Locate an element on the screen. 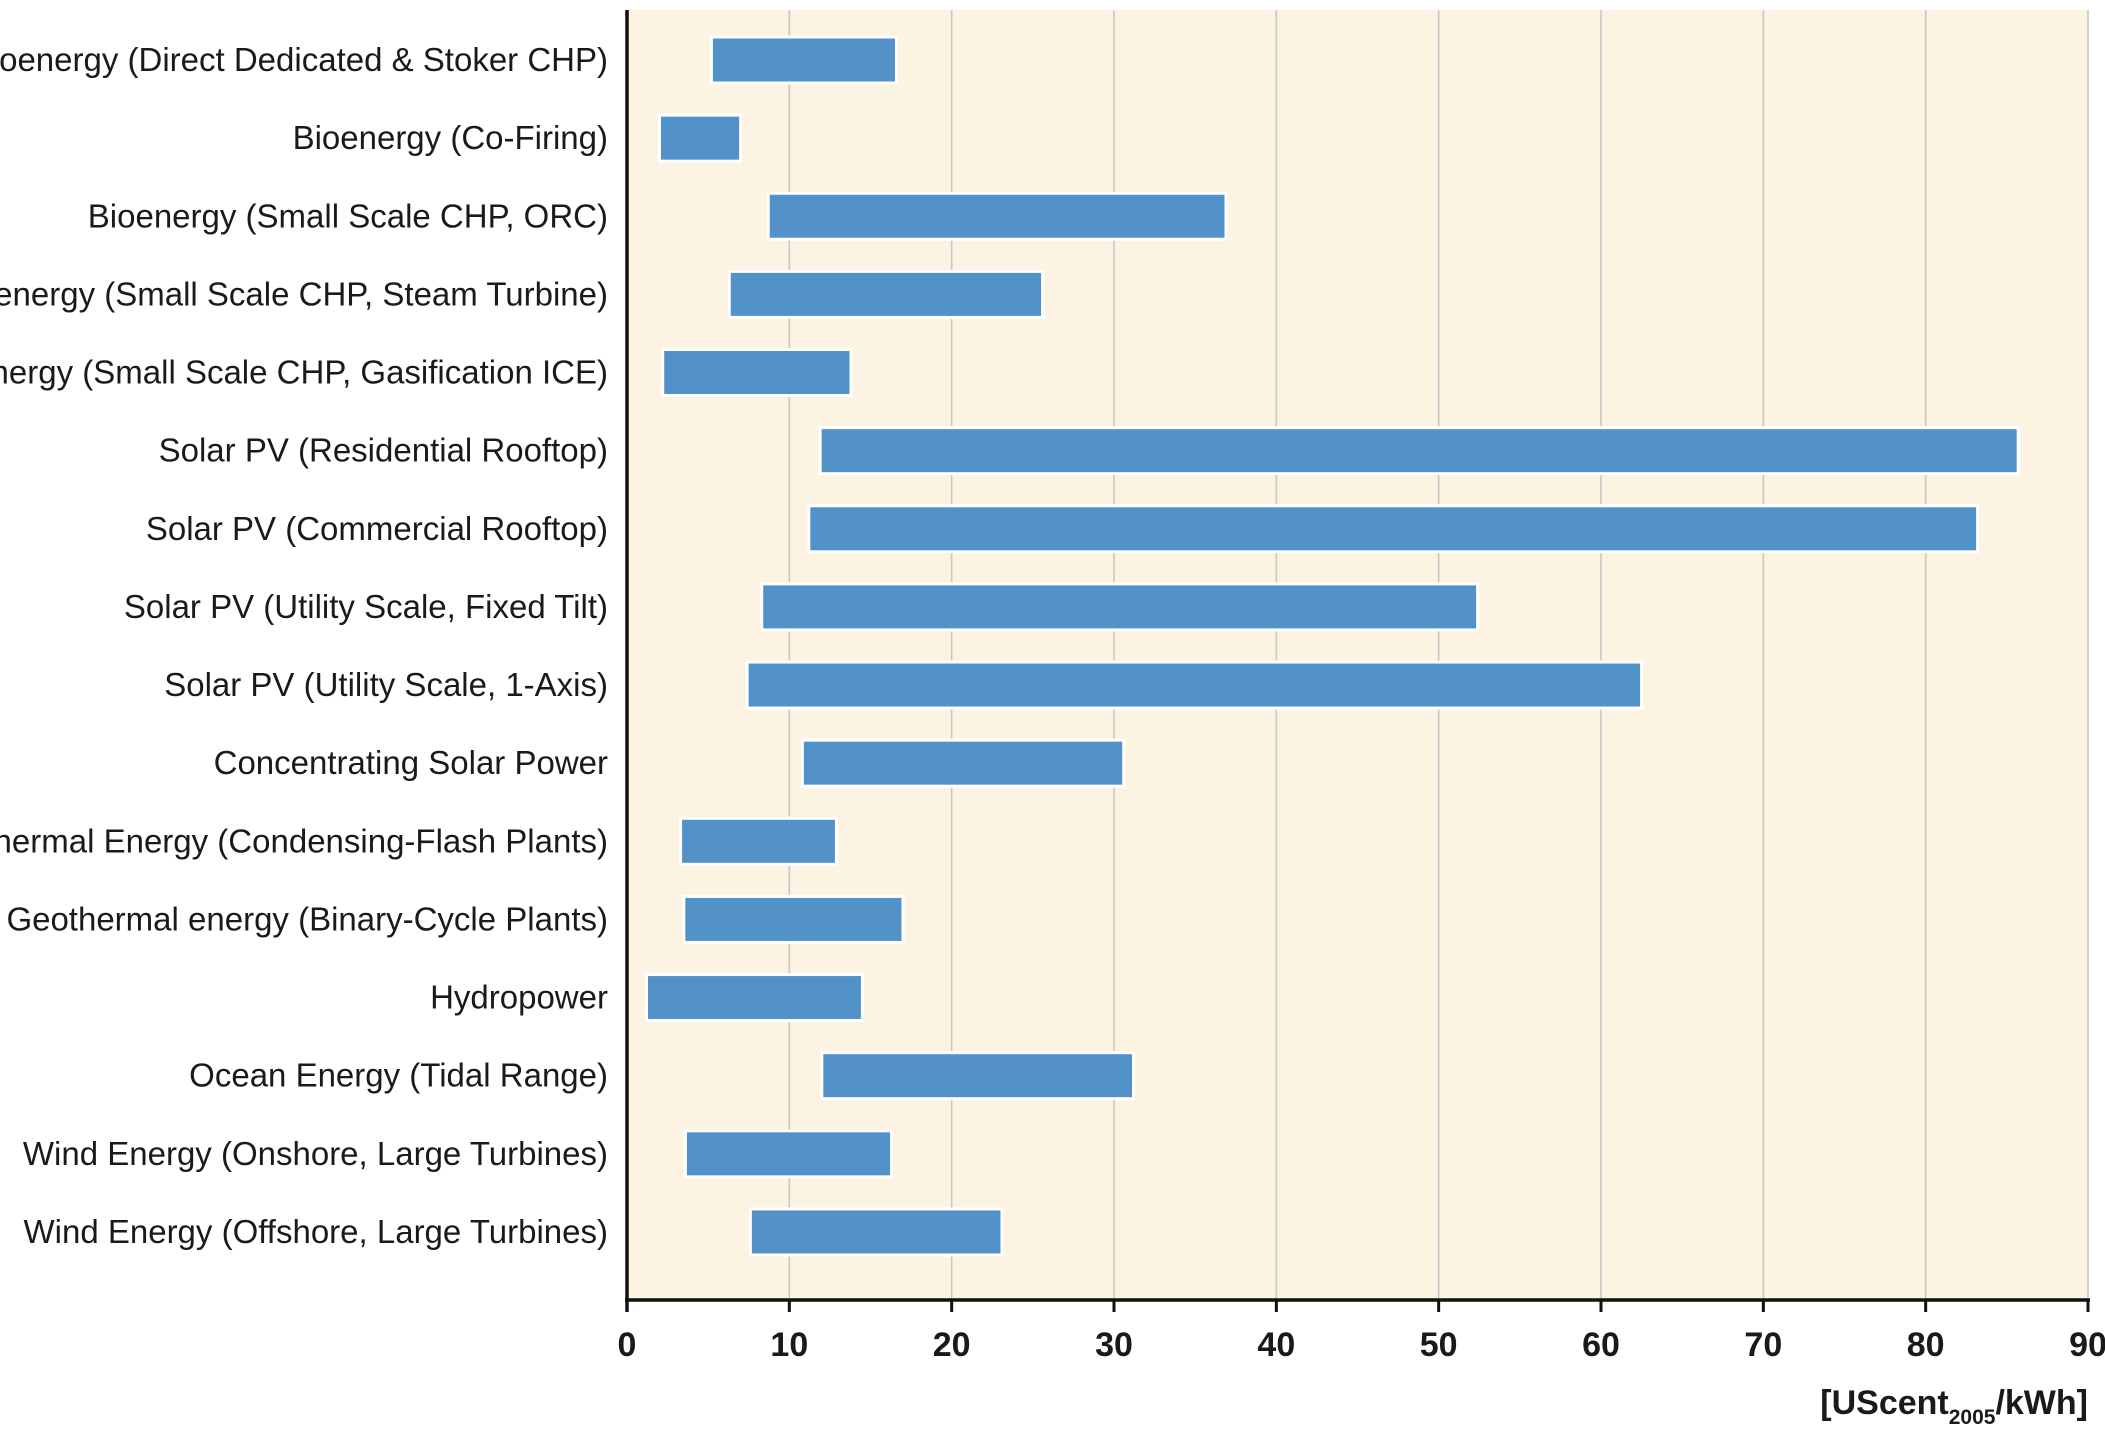 Image resolution: width=2105 pixels, height=1437 pixels. x-tick-label-90: 90 is located at coordinates (2087, 1345).